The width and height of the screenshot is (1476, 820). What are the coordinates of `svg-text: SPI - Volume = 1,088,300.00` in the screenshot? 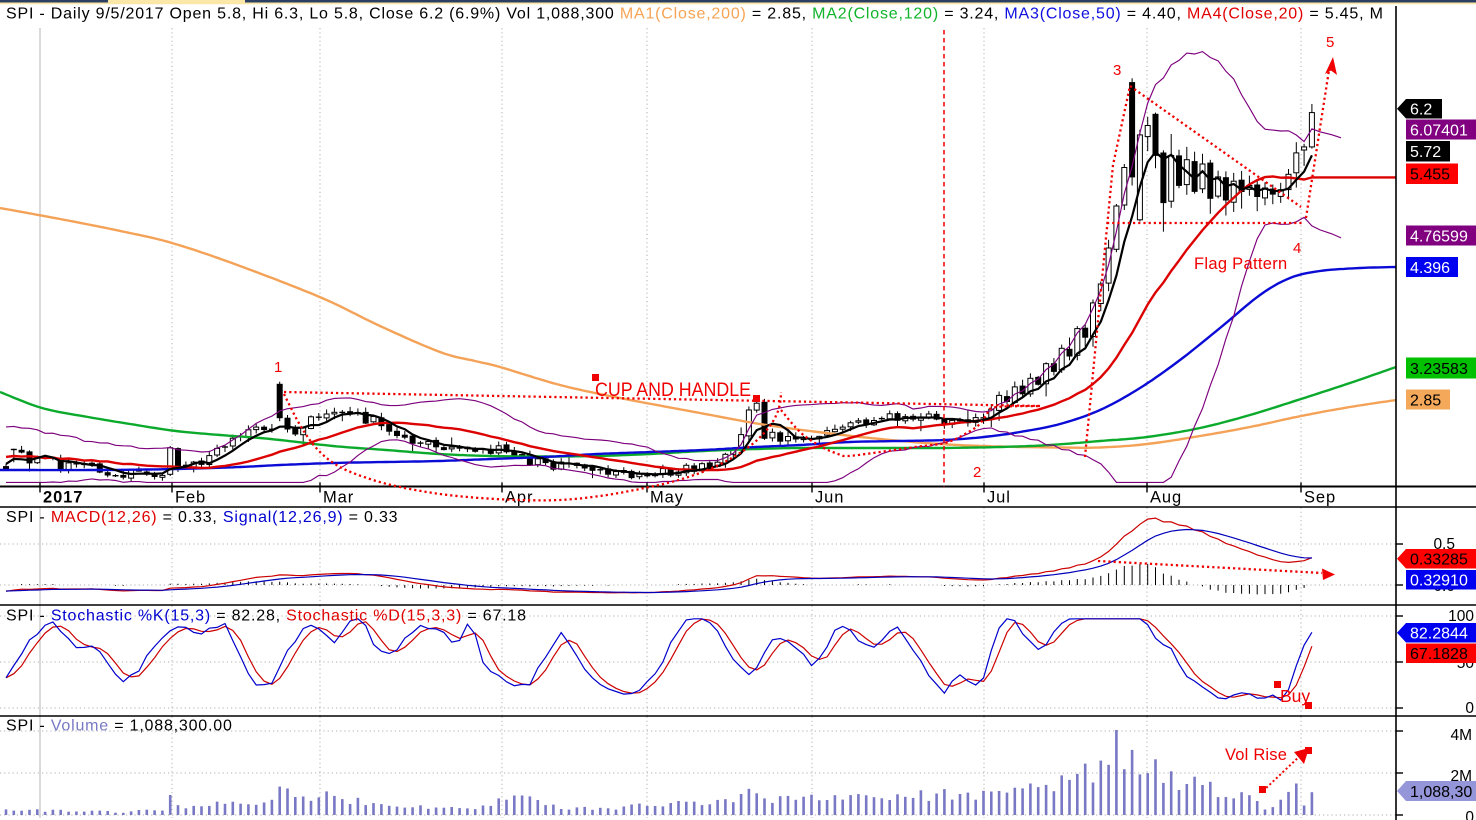 It's located at (119, 726).